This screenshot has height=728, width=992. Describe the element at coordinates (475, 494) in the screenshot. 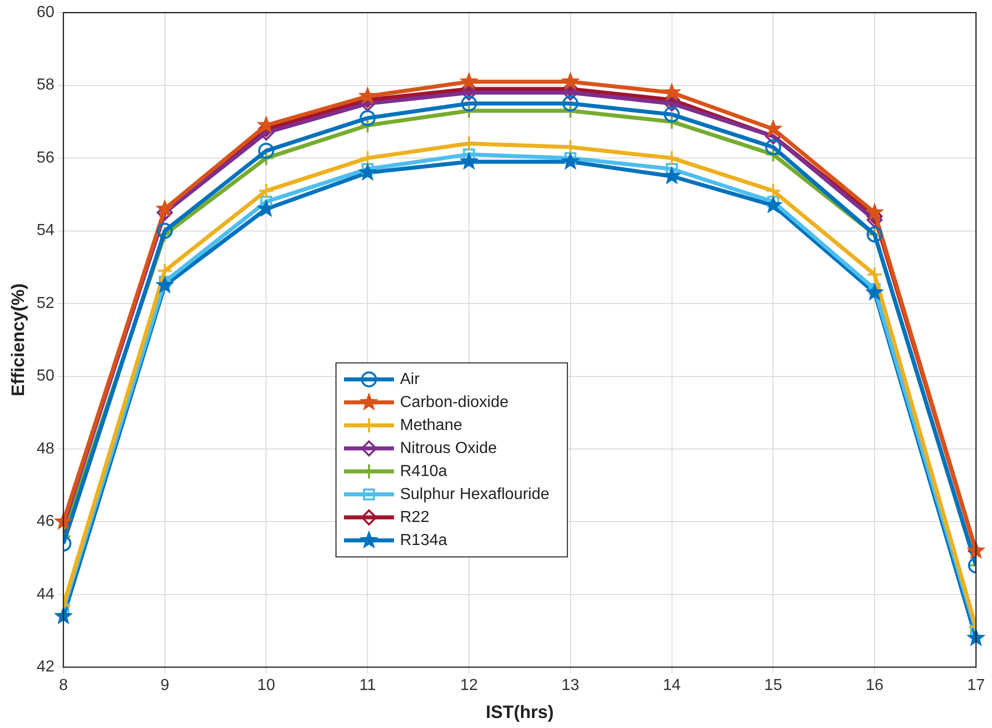

I see `legend-label: Sulphur Hexaflouride` at that location.